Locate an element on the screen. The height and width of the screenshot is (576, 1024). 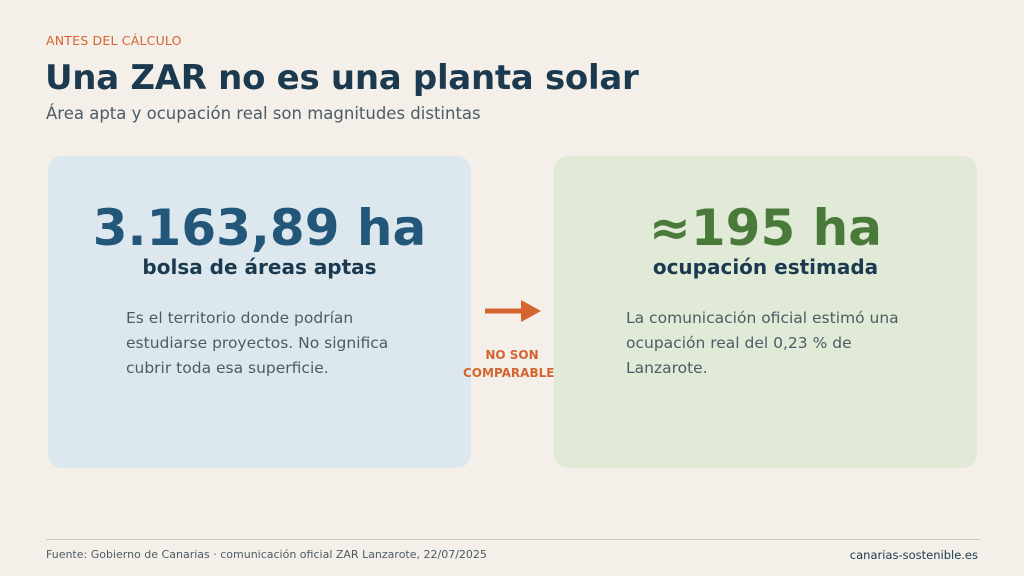
footer-divider is located at coordinates (513, 539).